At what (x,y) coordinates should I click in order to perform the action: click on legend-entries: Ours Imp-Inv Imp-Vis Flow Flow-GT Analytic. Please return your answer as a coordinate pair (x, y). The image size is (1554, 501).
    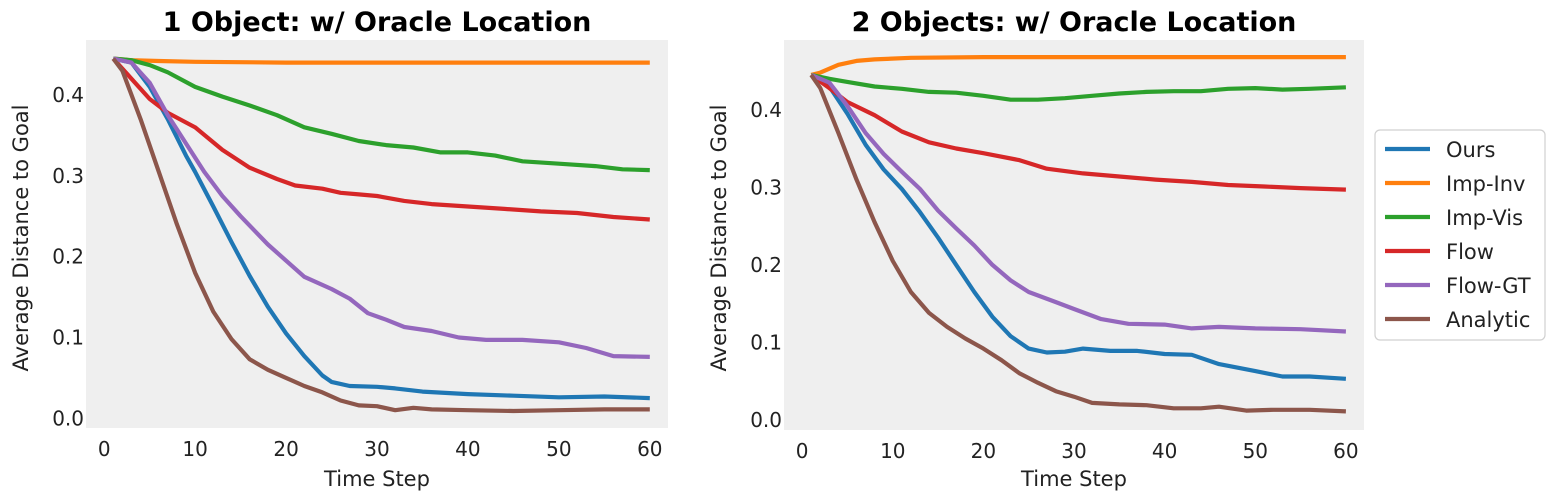
    Looking at the image, I should click on (1458, 235).